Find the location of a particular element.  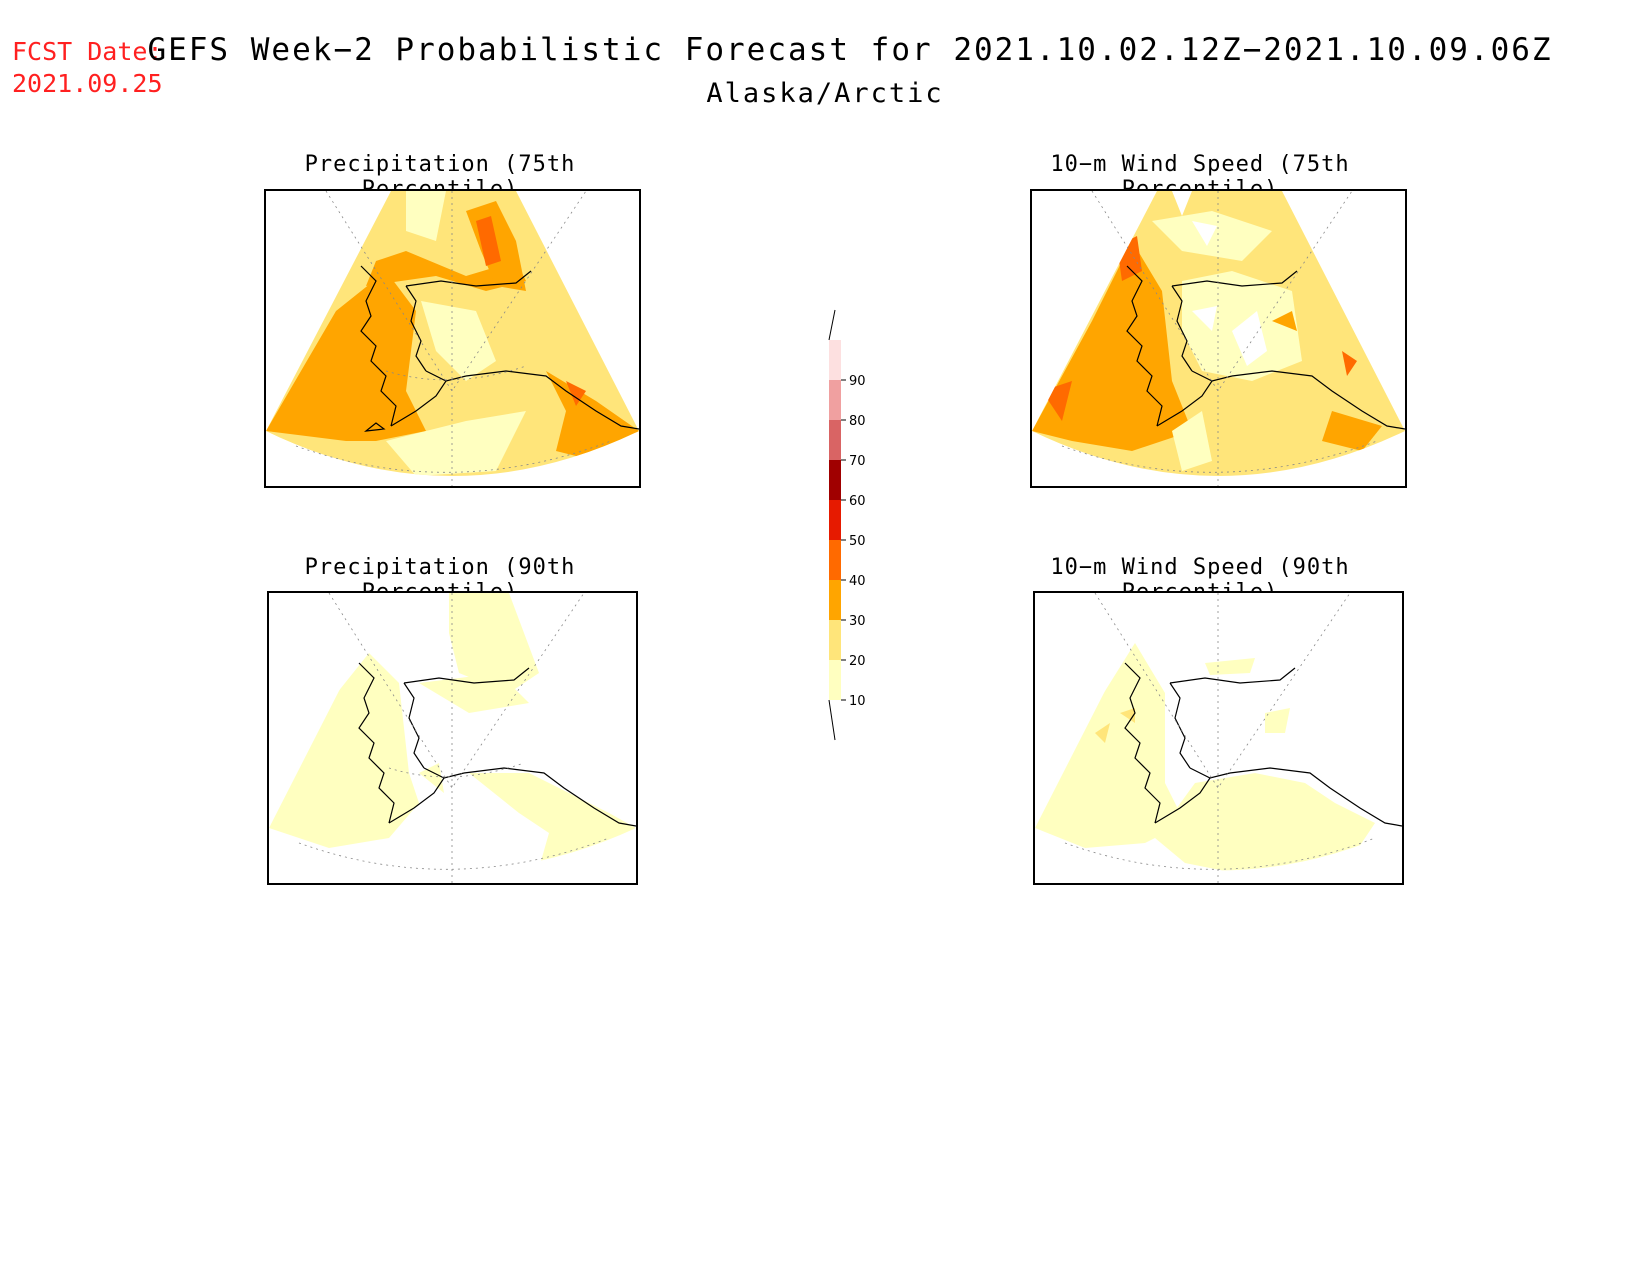

colorbar-label-20: 20 is located at coordinates (857, 661).